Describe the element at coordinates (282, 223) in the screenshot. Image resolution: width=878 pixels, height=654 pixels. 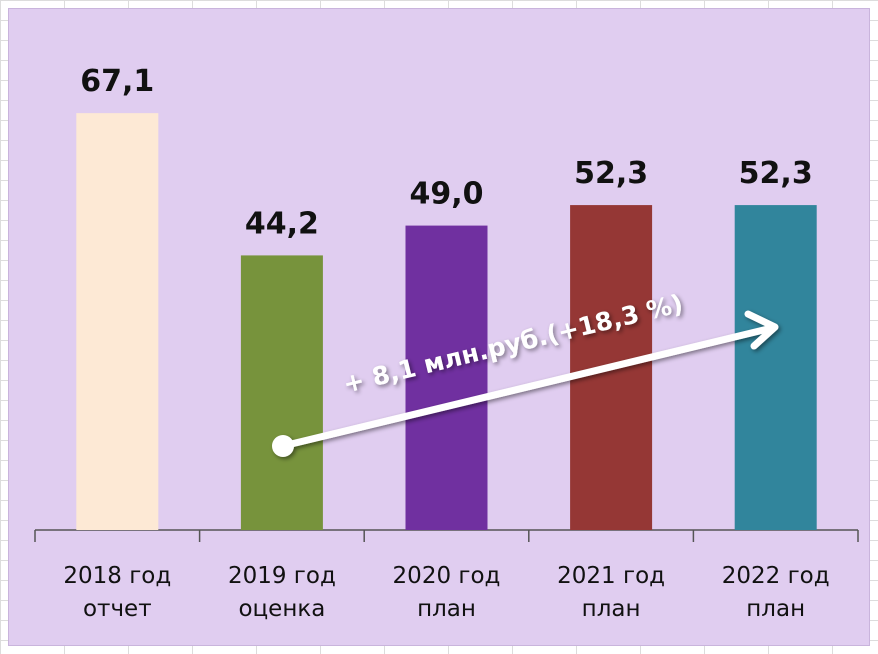
I see `value-label: 44,2` at that location.